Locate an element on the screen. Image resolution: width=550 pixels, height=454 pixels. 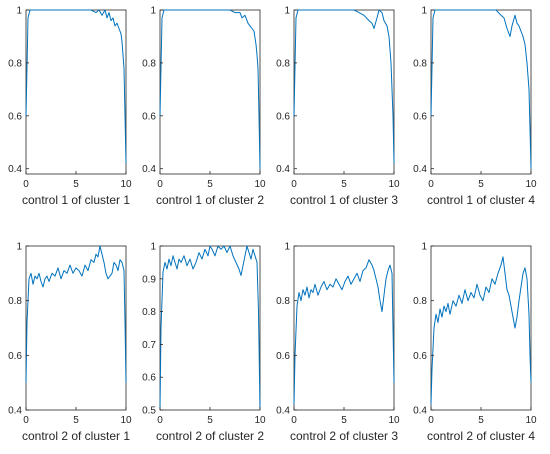
x-axis-label: control 2 of cluster 4 is located at coordinates (481, 436).